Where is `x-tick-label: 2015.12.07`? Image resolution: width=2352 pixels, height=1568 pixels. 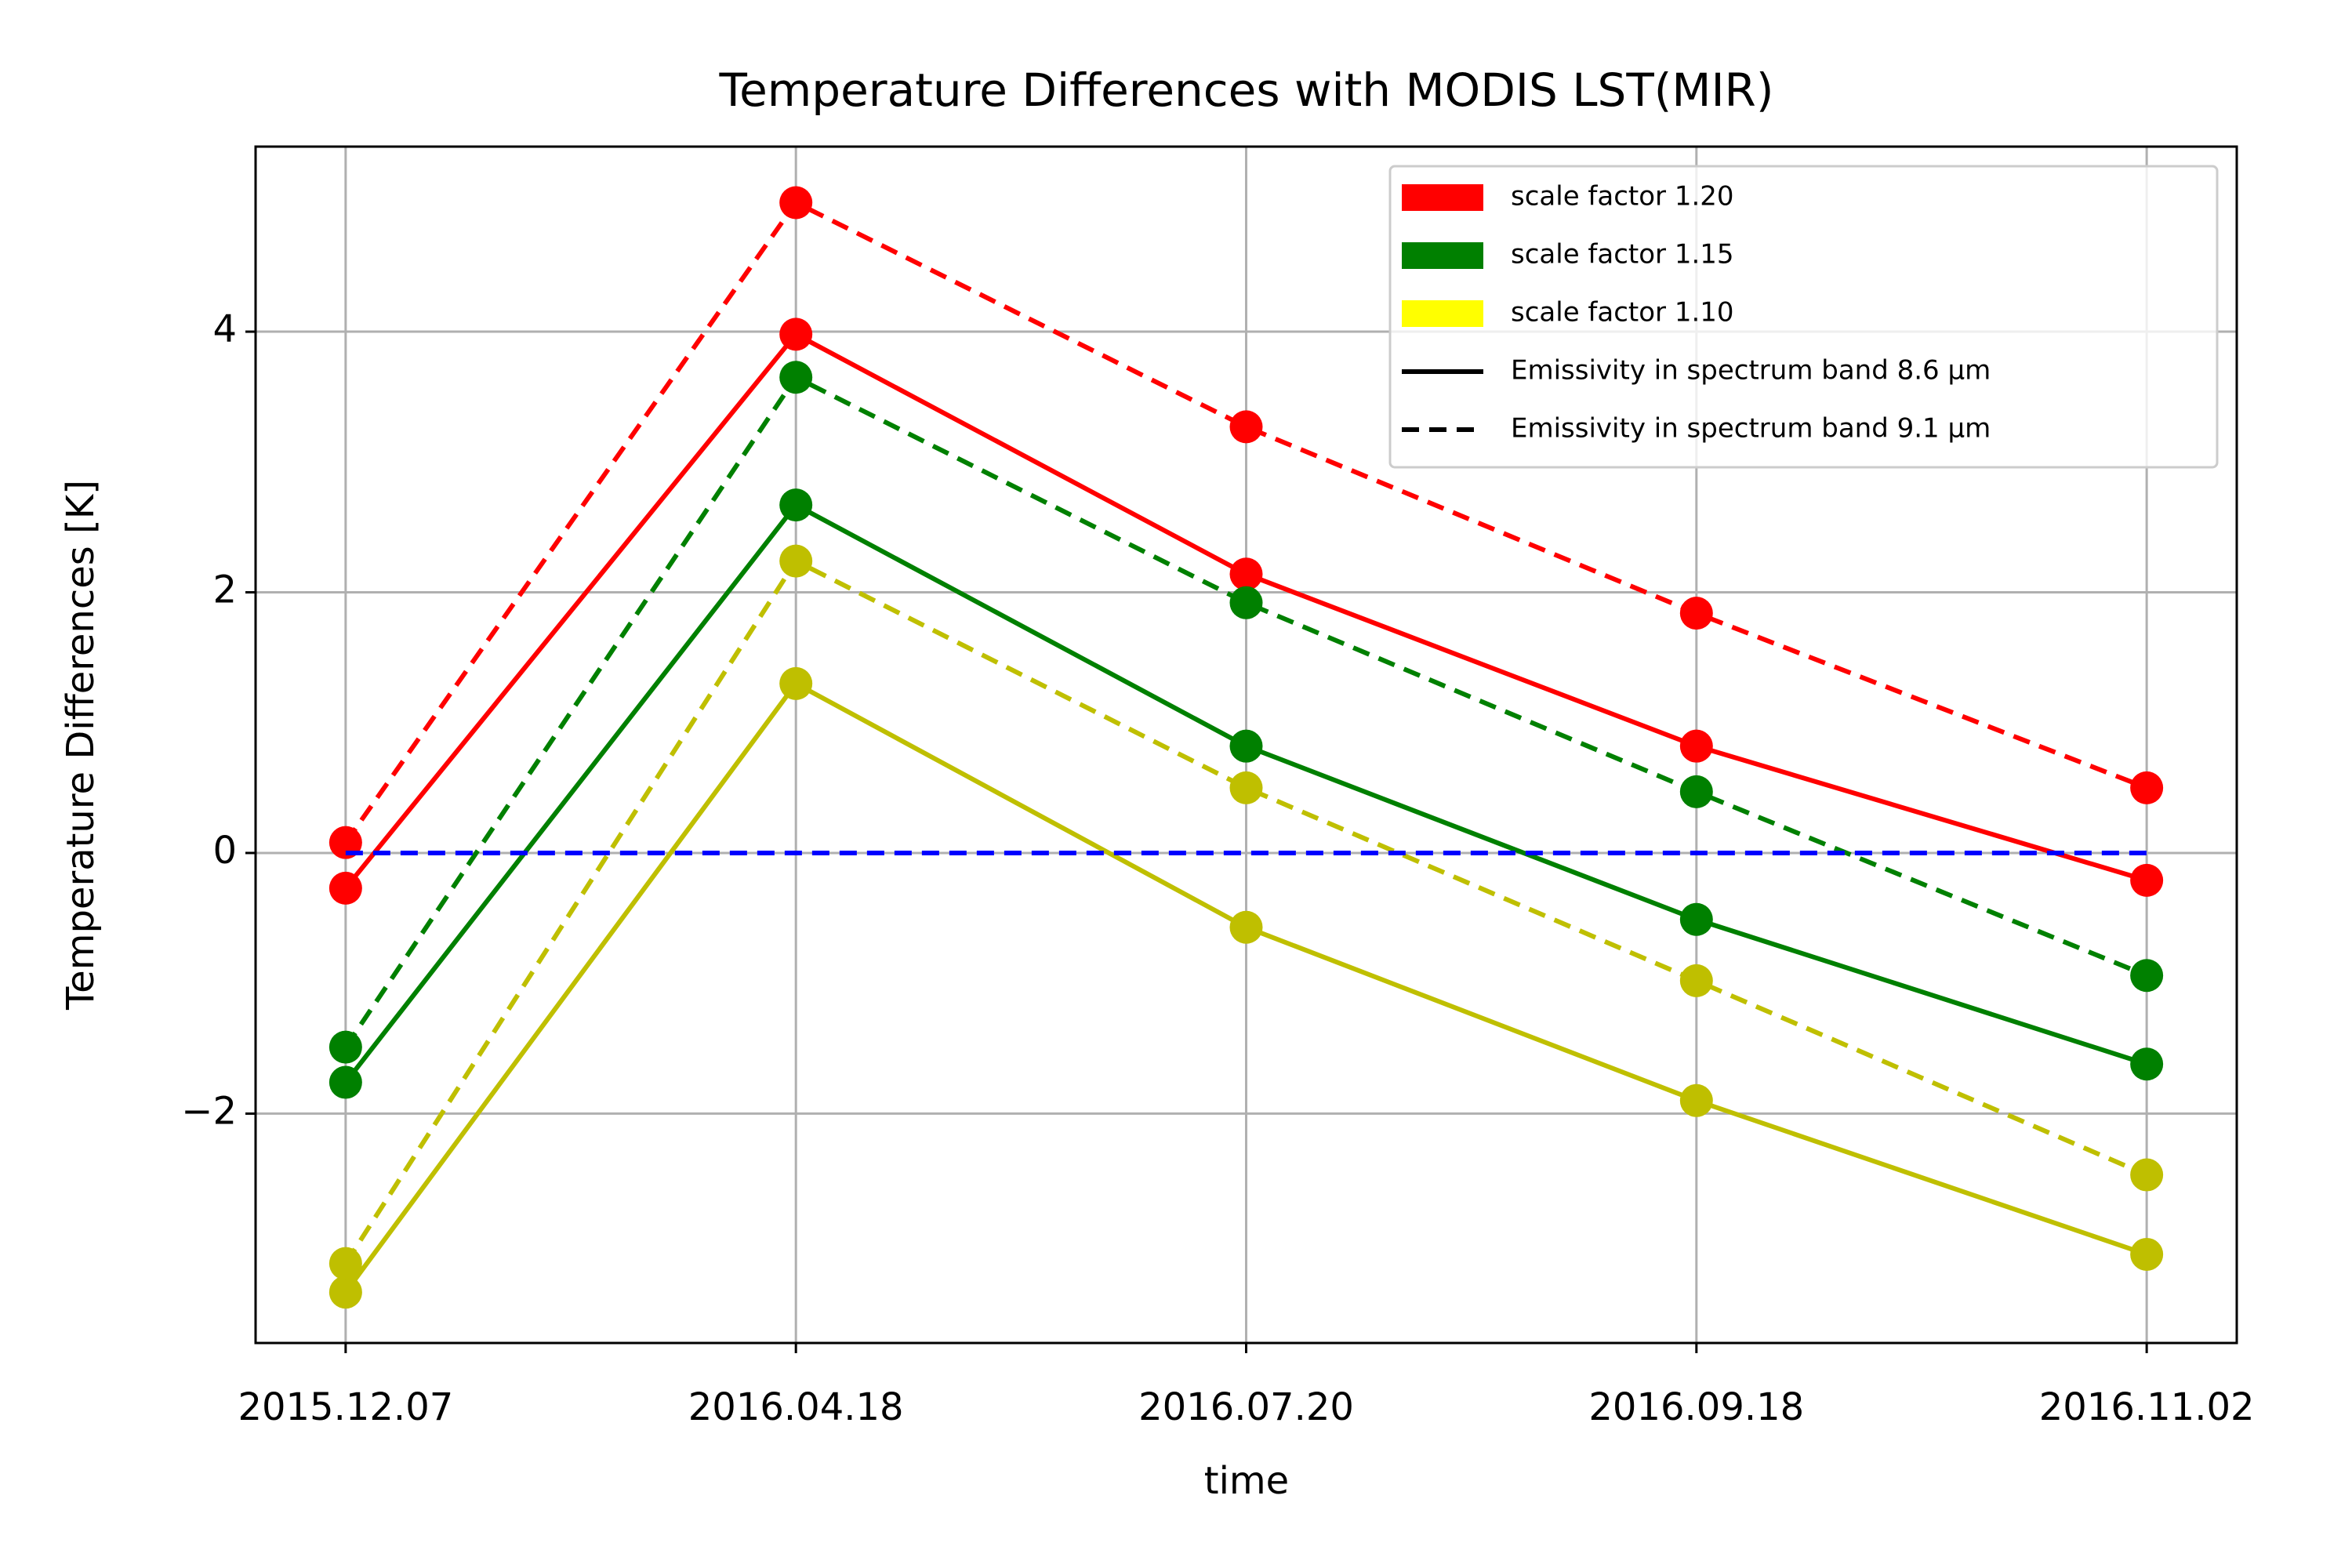 x-tick-label: 2015.12.07 is located at coordinates (345, 1407).